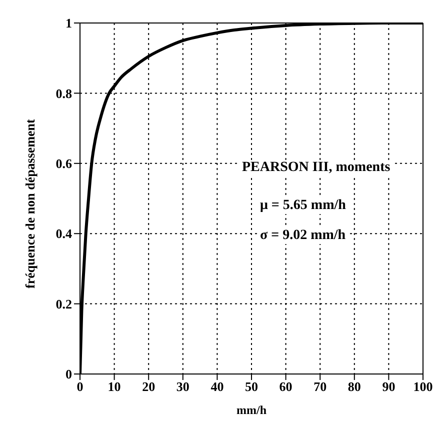 This screenshot has height=442, width=442. I want to click on annotation: σ = 9.02 mm/h, so click(303, 236).